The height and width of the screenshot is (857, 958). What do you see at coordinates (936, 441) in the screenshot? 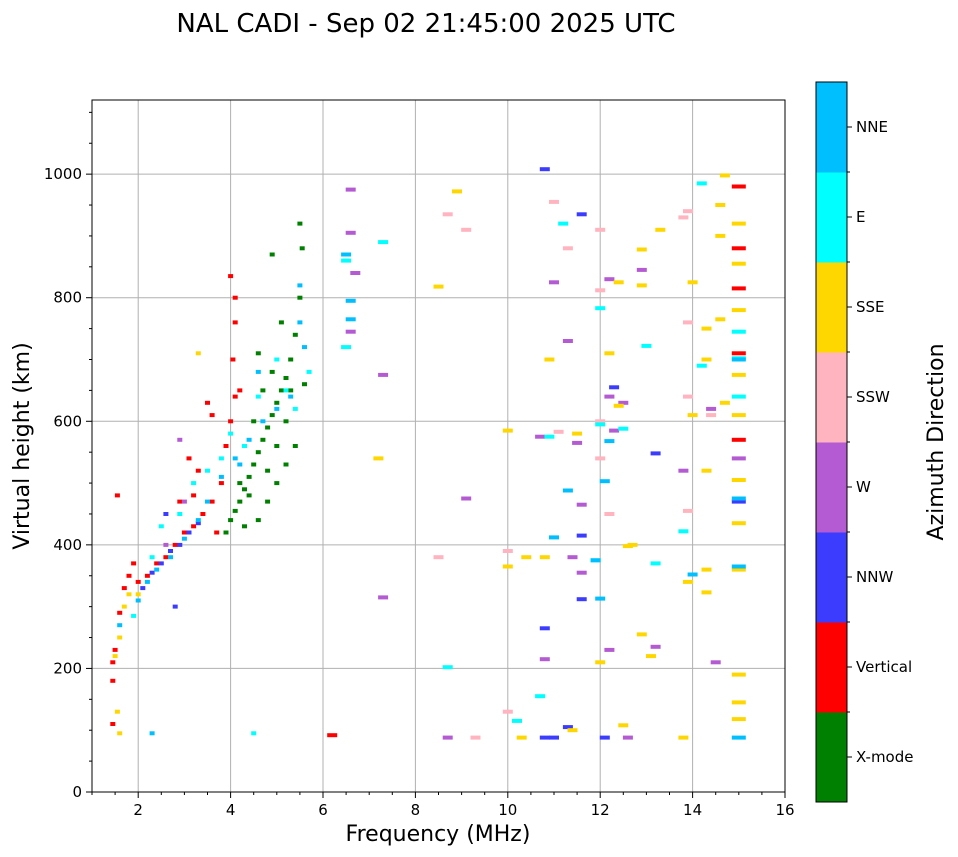
I see `colorbar-label: Azimuth Direction` at bounding box center [936, 441].